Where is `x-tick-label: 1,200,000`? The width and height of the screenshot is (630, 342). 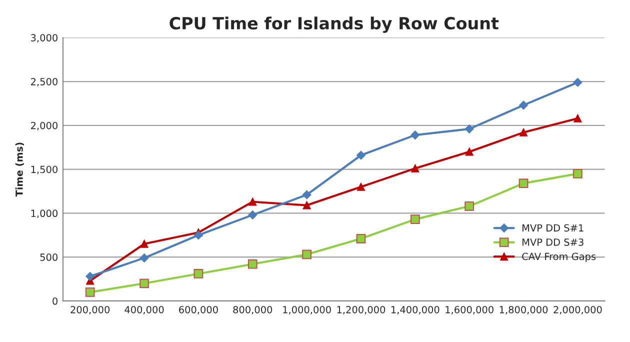 x-tick-label: 1,200,000 is located at coordinates (361, 310).